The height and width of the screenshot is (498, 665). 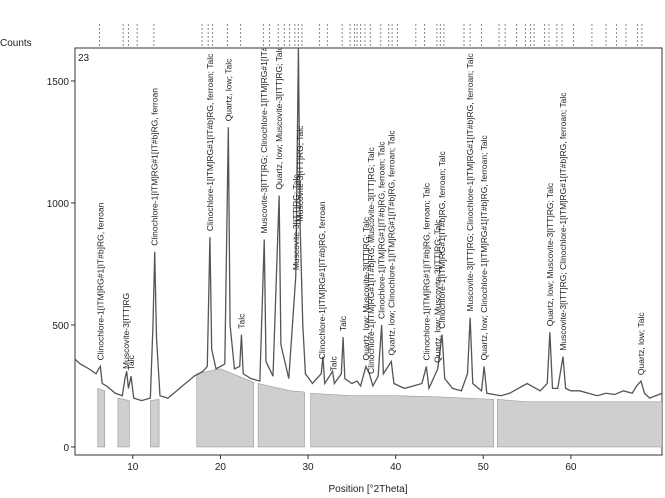 I want to click on profile-area, so click(x=379, y=408).